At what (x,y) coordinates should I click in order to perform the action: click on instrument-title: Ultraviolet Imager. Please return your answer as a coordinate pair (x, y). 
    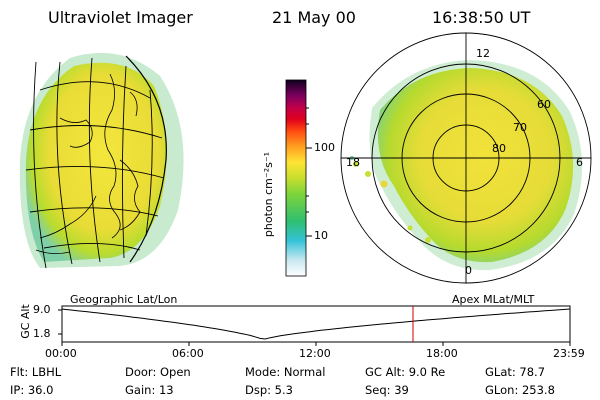
    Looking at the image, I should click on (120, 17).